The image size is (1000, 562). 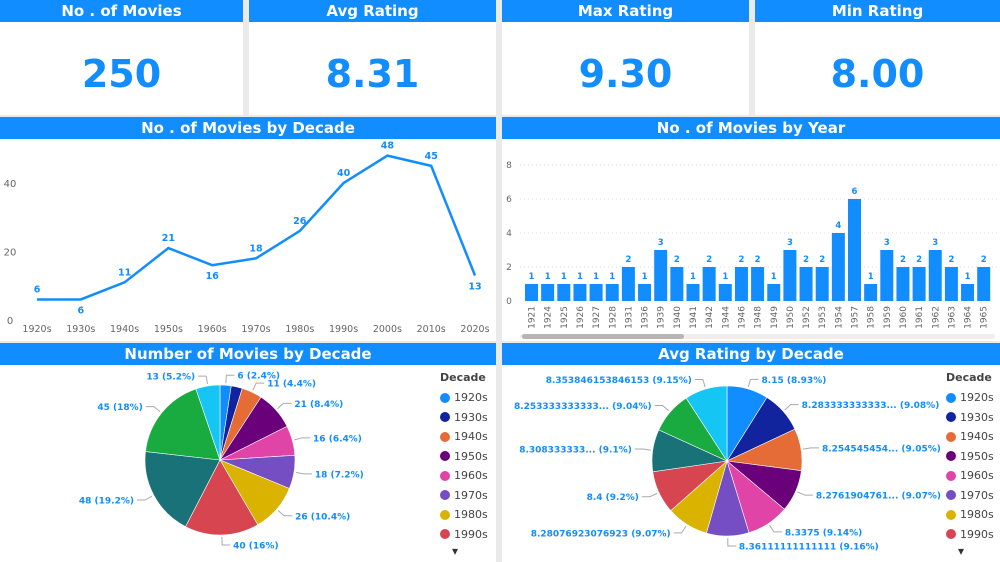 What do you see at coordinates (170, 378) in the screenshot?
I see `data-label: 13 (5.2%)` at bounding box center [170, 378].